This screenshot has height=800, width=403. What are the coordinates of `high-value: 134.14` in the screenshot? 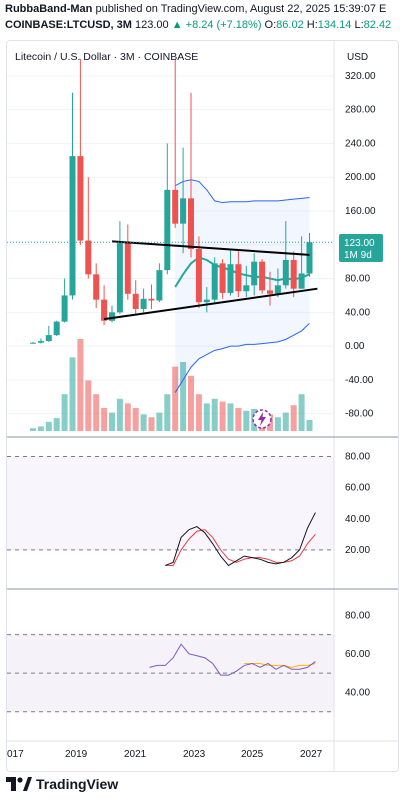 It's located at (334, 25).